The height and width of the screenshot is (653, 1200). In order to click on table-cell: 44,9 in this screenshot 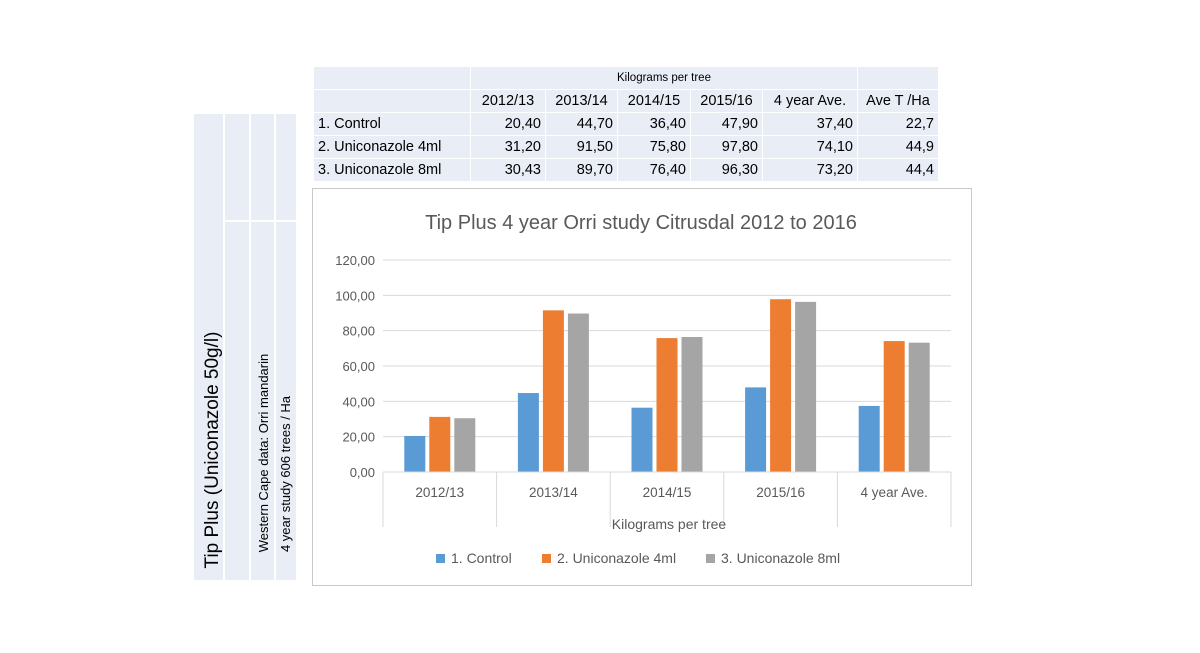, I will do `click(898, 147)`.